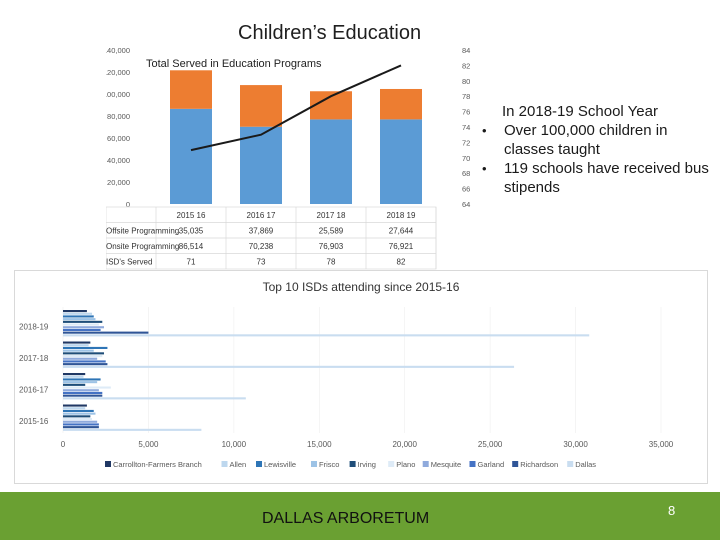 The image size is (720, 540). What do you see at coordinates (466, 112) in the screenshot?
I see `y2-tick-label: 76` at bounding box center [466, 112].